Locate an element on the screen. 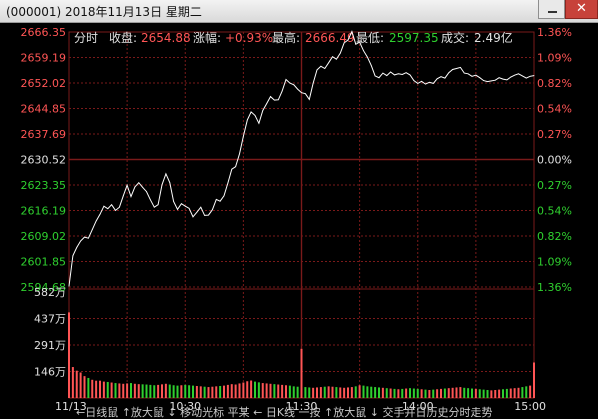  volume-tick: 582万 is located at coordinates (50, 292).